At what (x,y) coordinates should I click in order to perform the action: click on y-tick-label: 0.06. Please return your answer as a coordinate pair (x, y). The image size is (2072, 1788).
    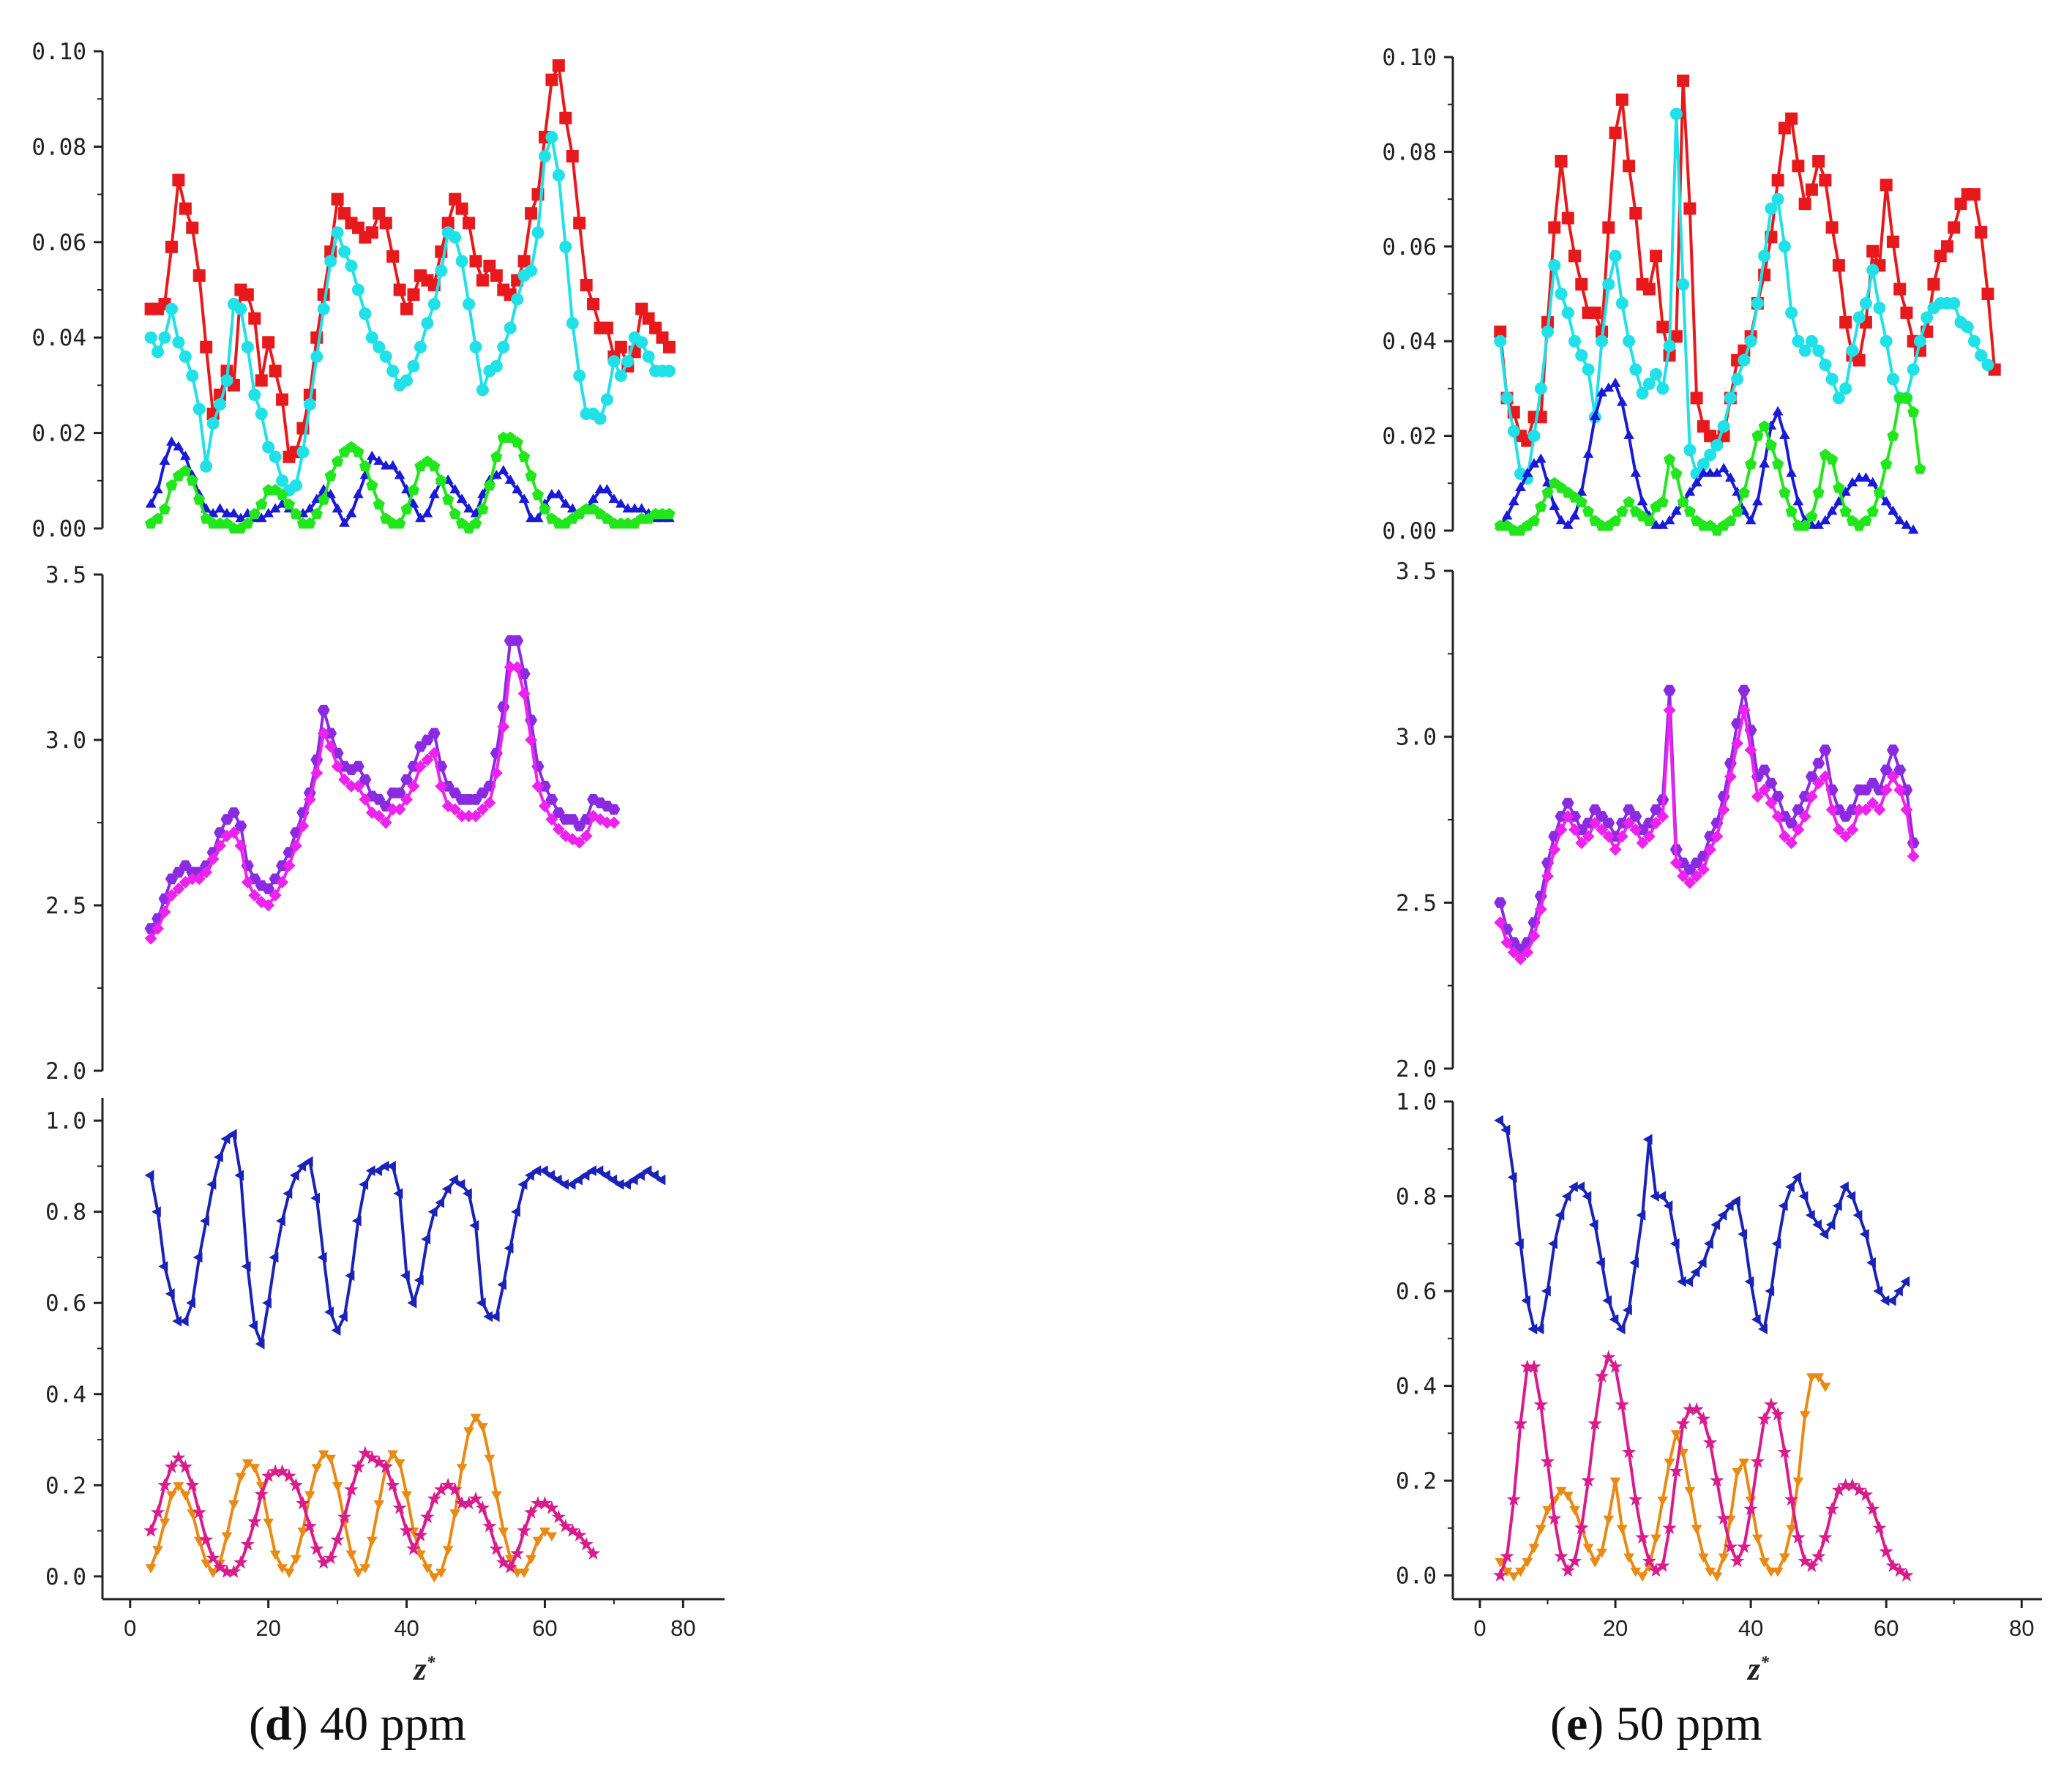
    Looking at the image, I should click on (59, 243).